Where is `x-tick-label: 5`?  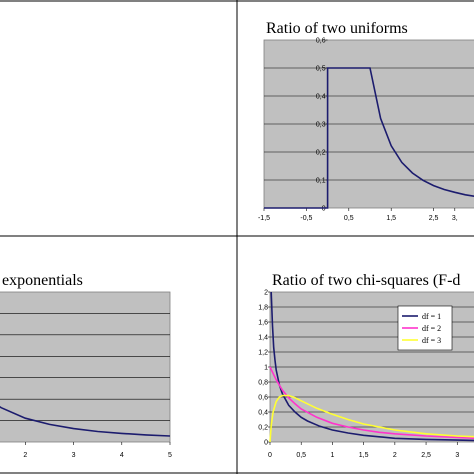
x-tick-label: 5 is located at coordinates (170, 455).